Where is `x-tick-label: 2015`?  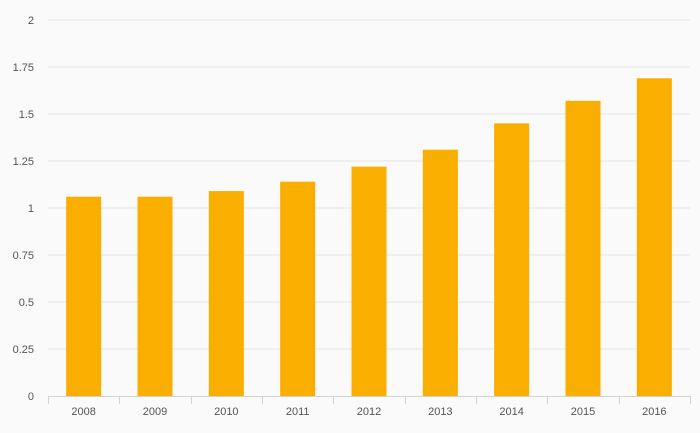
x-tick-label: 2015 is located at coordinates (583, 412).